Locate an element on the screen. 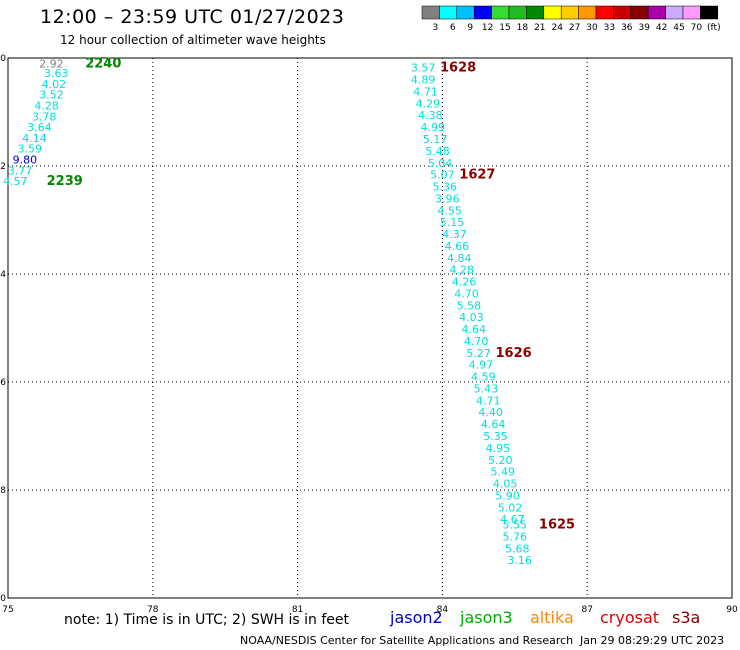 The width and height of the screenshot is (740, 650). swh-value-label: 5.90 is located at coordinates (507, 495).